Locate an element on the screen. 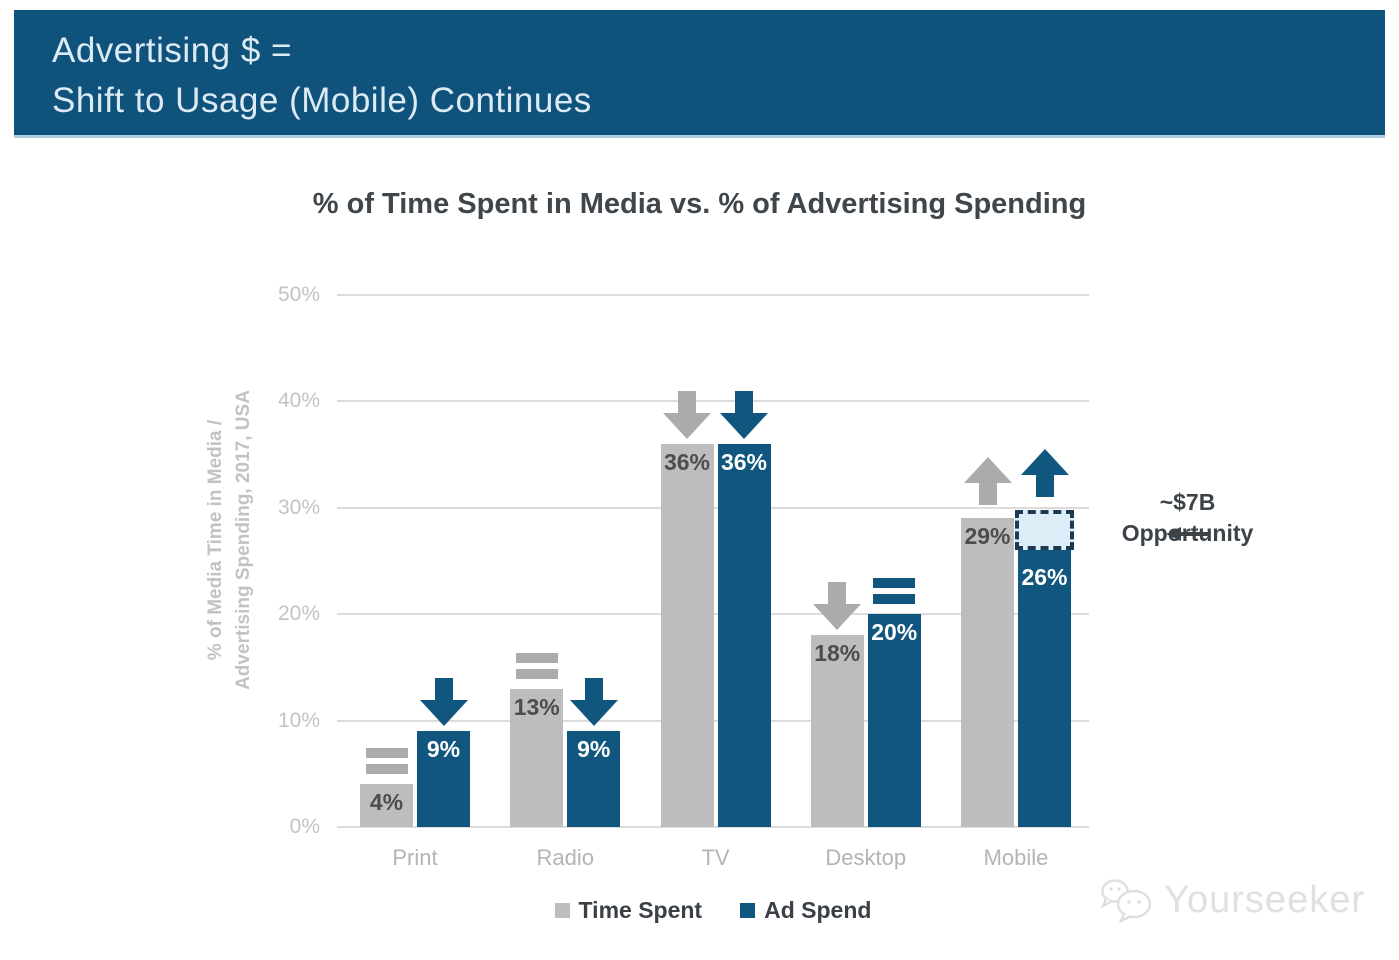 The height and width of the screenshot is (960, 1399). bar-radio-ad-spend: 9% is located at coordinates (594, 779).